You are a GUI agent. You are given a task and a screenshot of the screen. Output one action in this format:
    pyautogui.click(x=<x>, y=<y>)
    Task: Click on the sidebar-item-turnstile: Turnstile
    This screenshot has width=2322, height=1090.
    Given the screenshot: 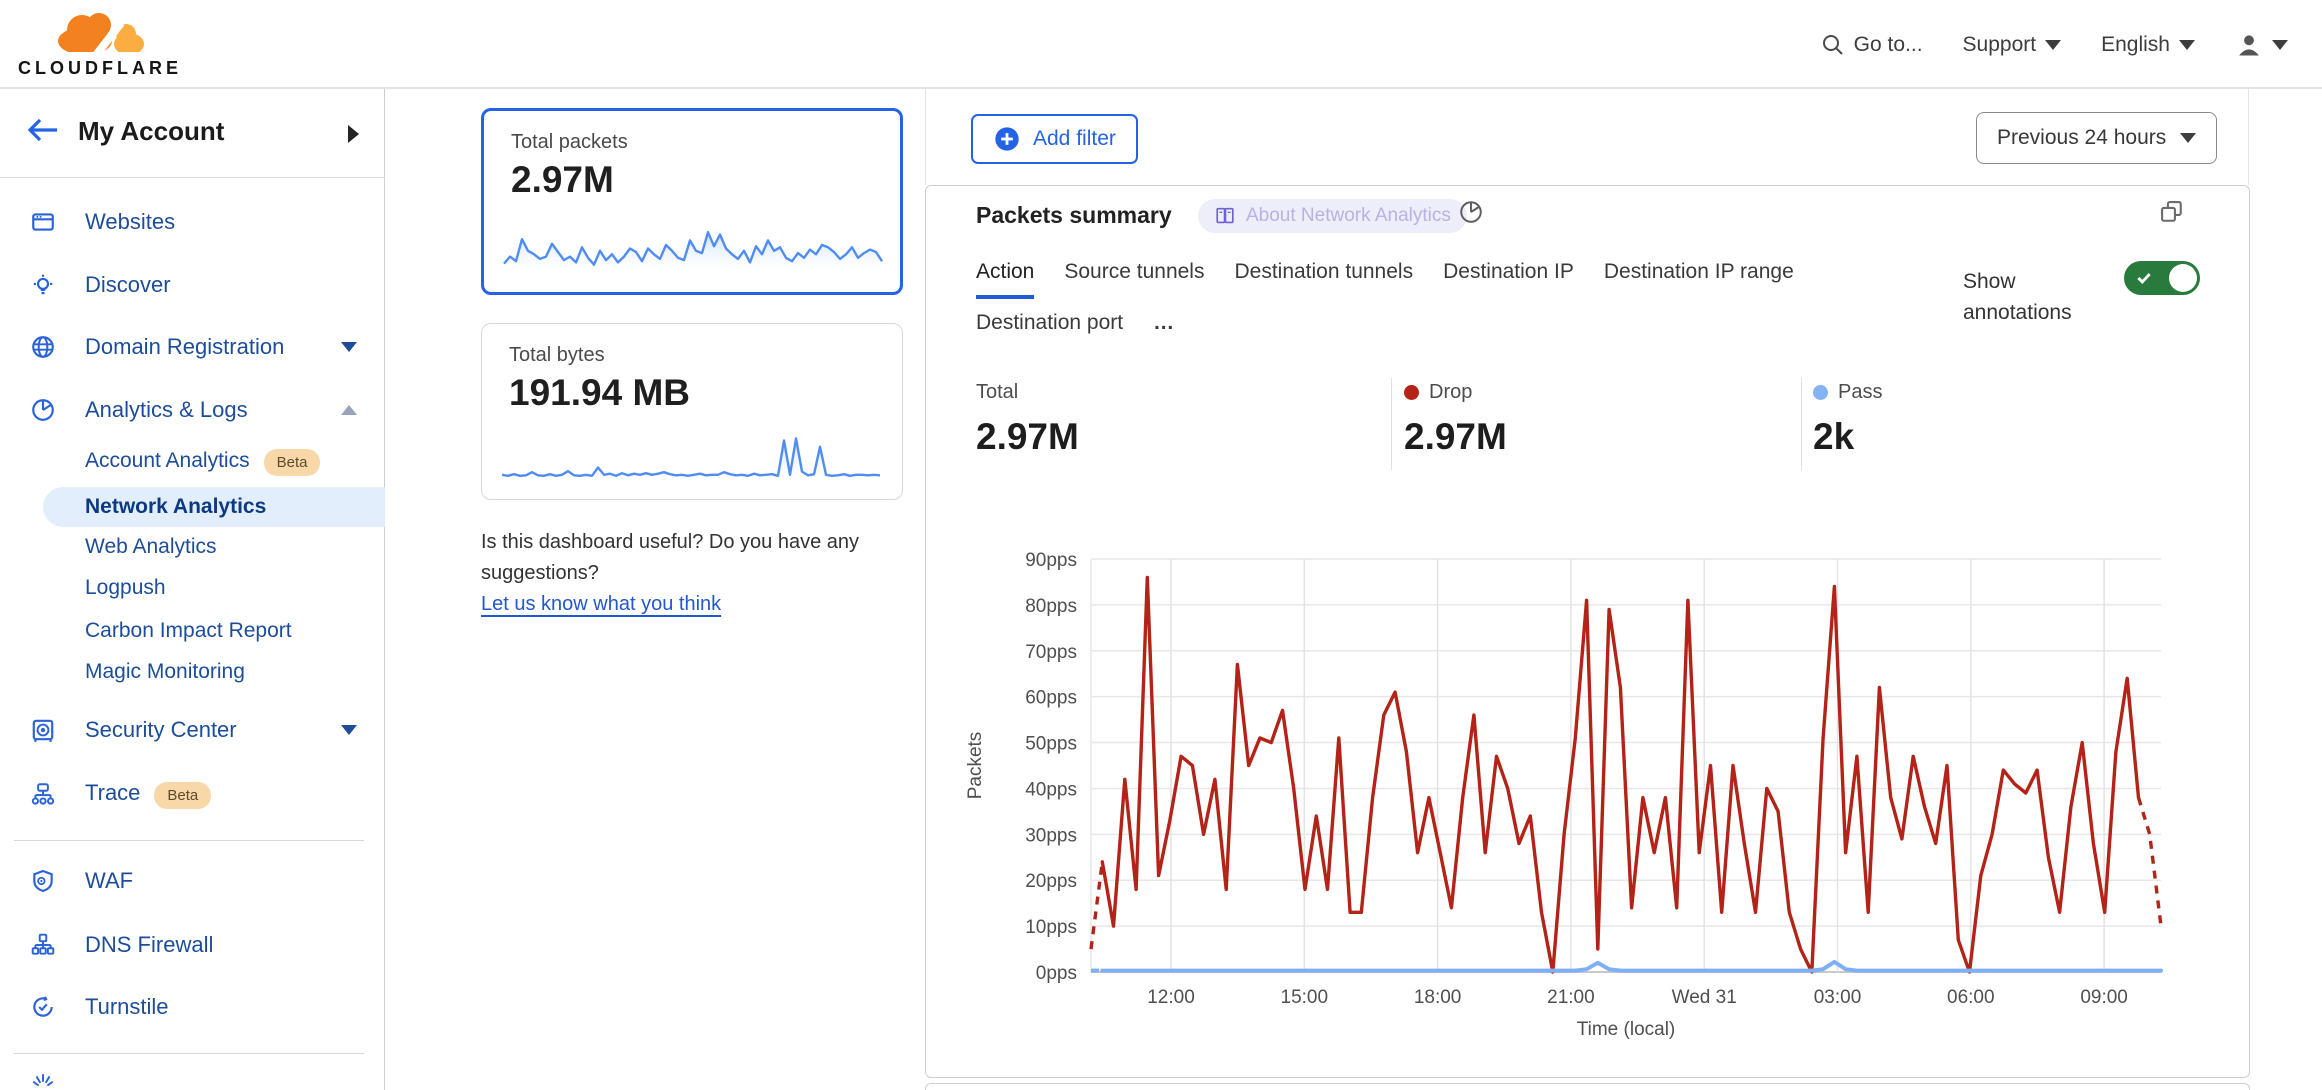 What is the action you would take?
    pyautogui.click(x=192, y=1007)
    